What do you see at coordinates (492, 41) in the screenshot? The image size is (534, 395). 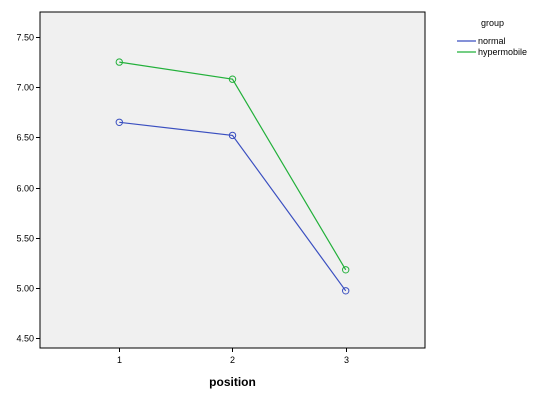 I see `legend-label-normal: normal` at bounding box center [492, 41].